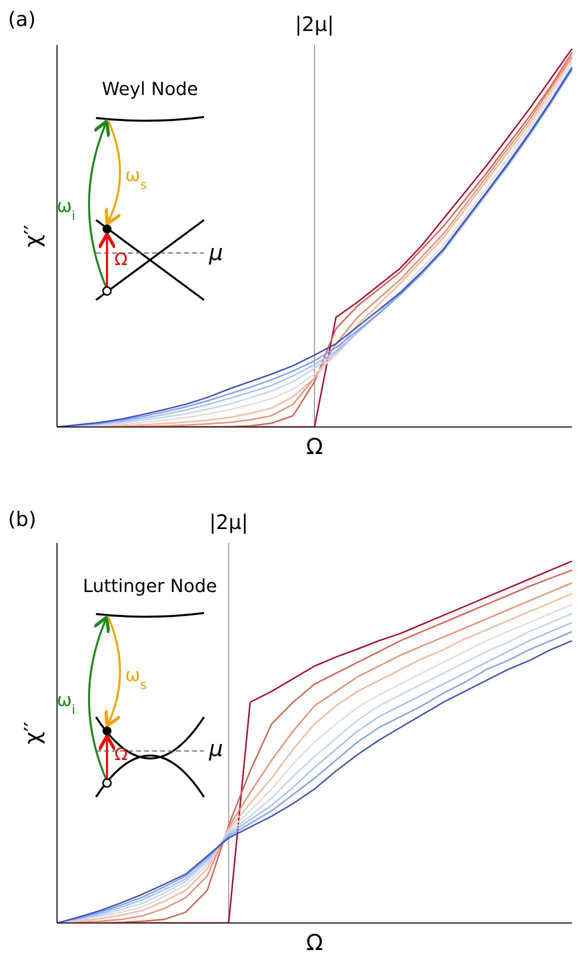 This screenshot has width=582, height=957. Describe the element at coordinates (150, 89) in the screenshot. I see `annotation: Weyl Node` at that location.